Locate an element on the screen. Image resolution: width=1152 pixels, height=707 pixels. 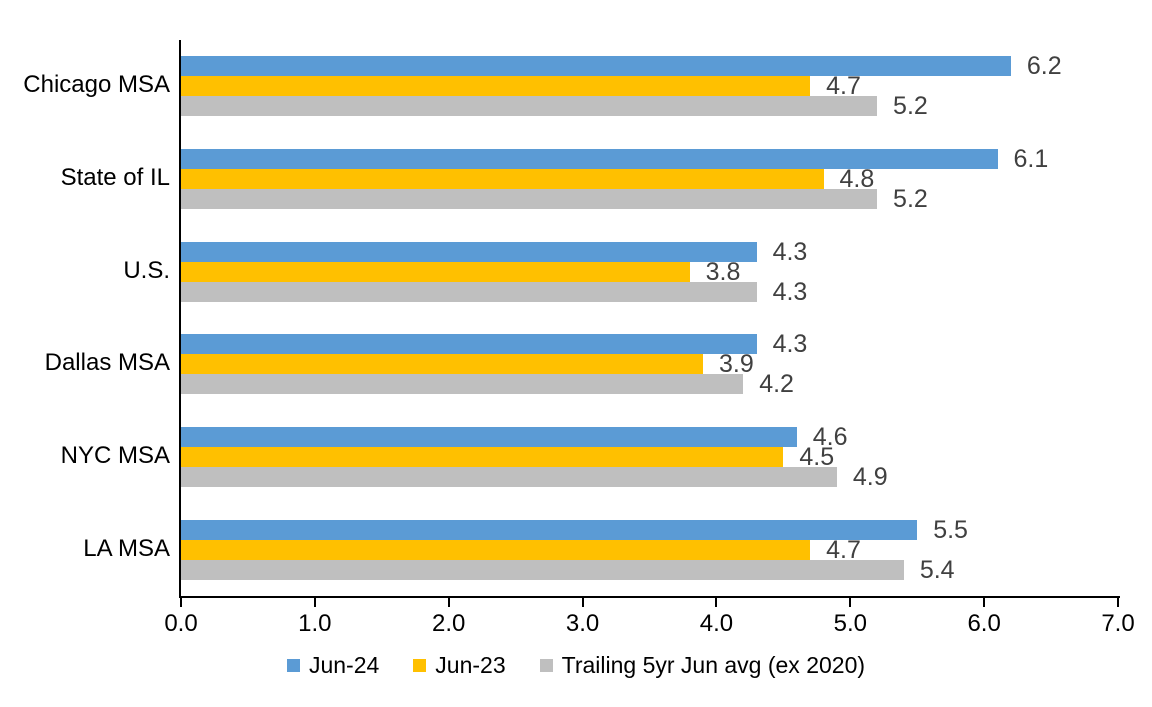
x-axis-tick-1.0 is located at coordinates (314, 601).